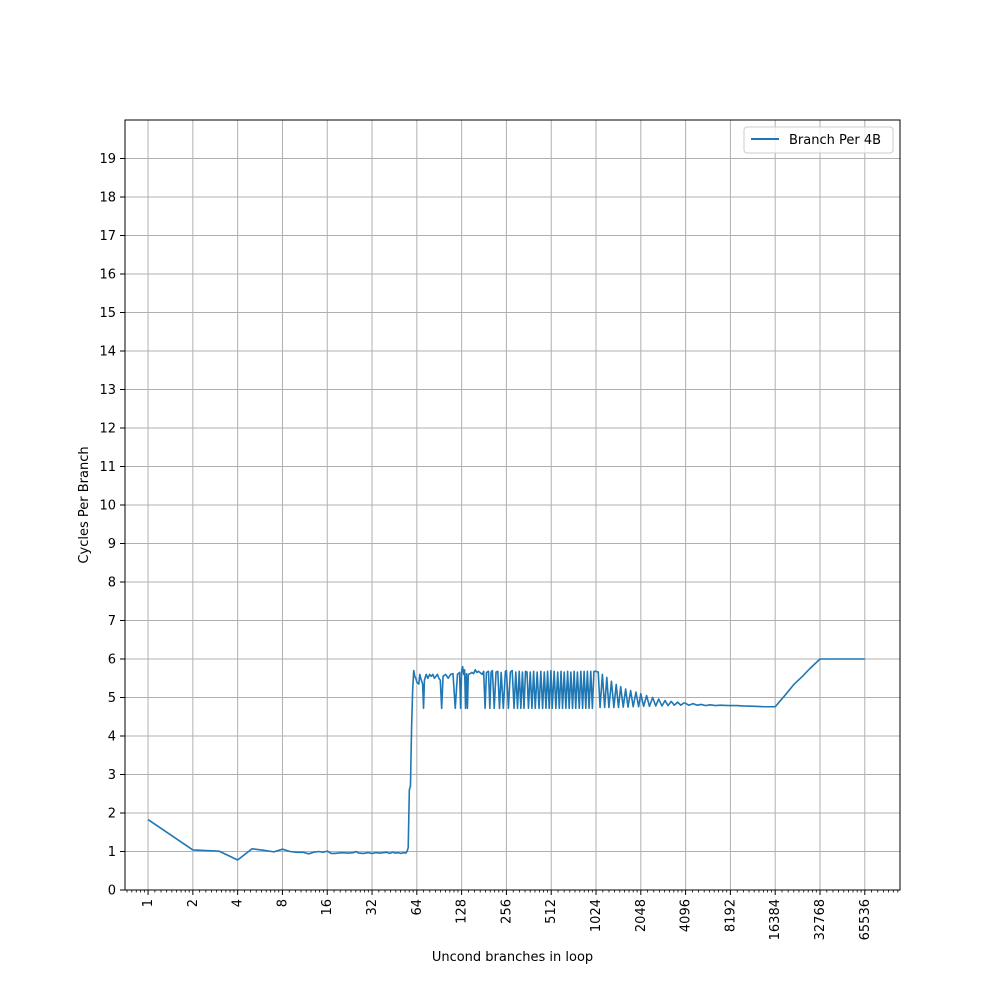 Image resolution: width=1000 pixels, height=1000 pixels. What do you see at coordinates (107, 275) in the screenshot?
I see `y-tick-label: 16` at bounding box center [107, 275].